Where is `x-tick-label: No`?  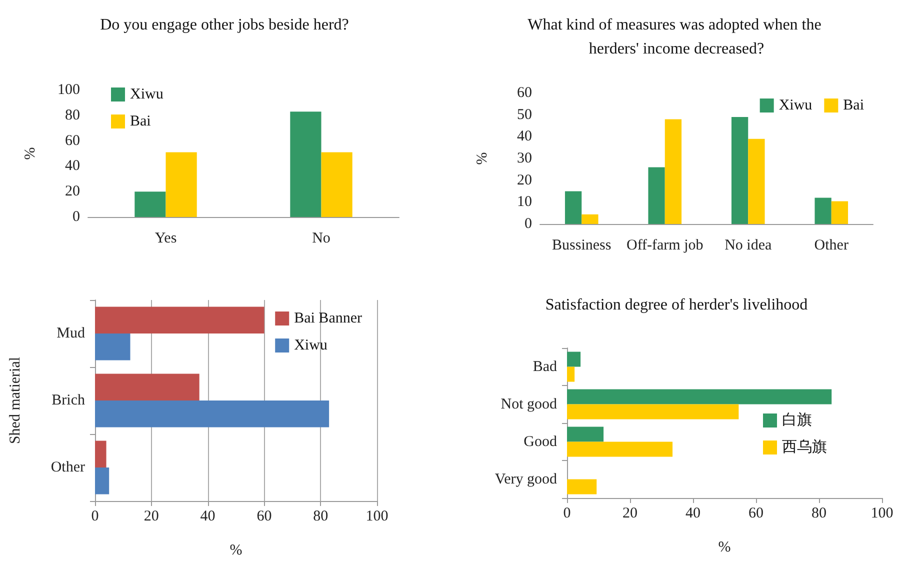
x-tick-label: No is located at coordinates (321, 238).